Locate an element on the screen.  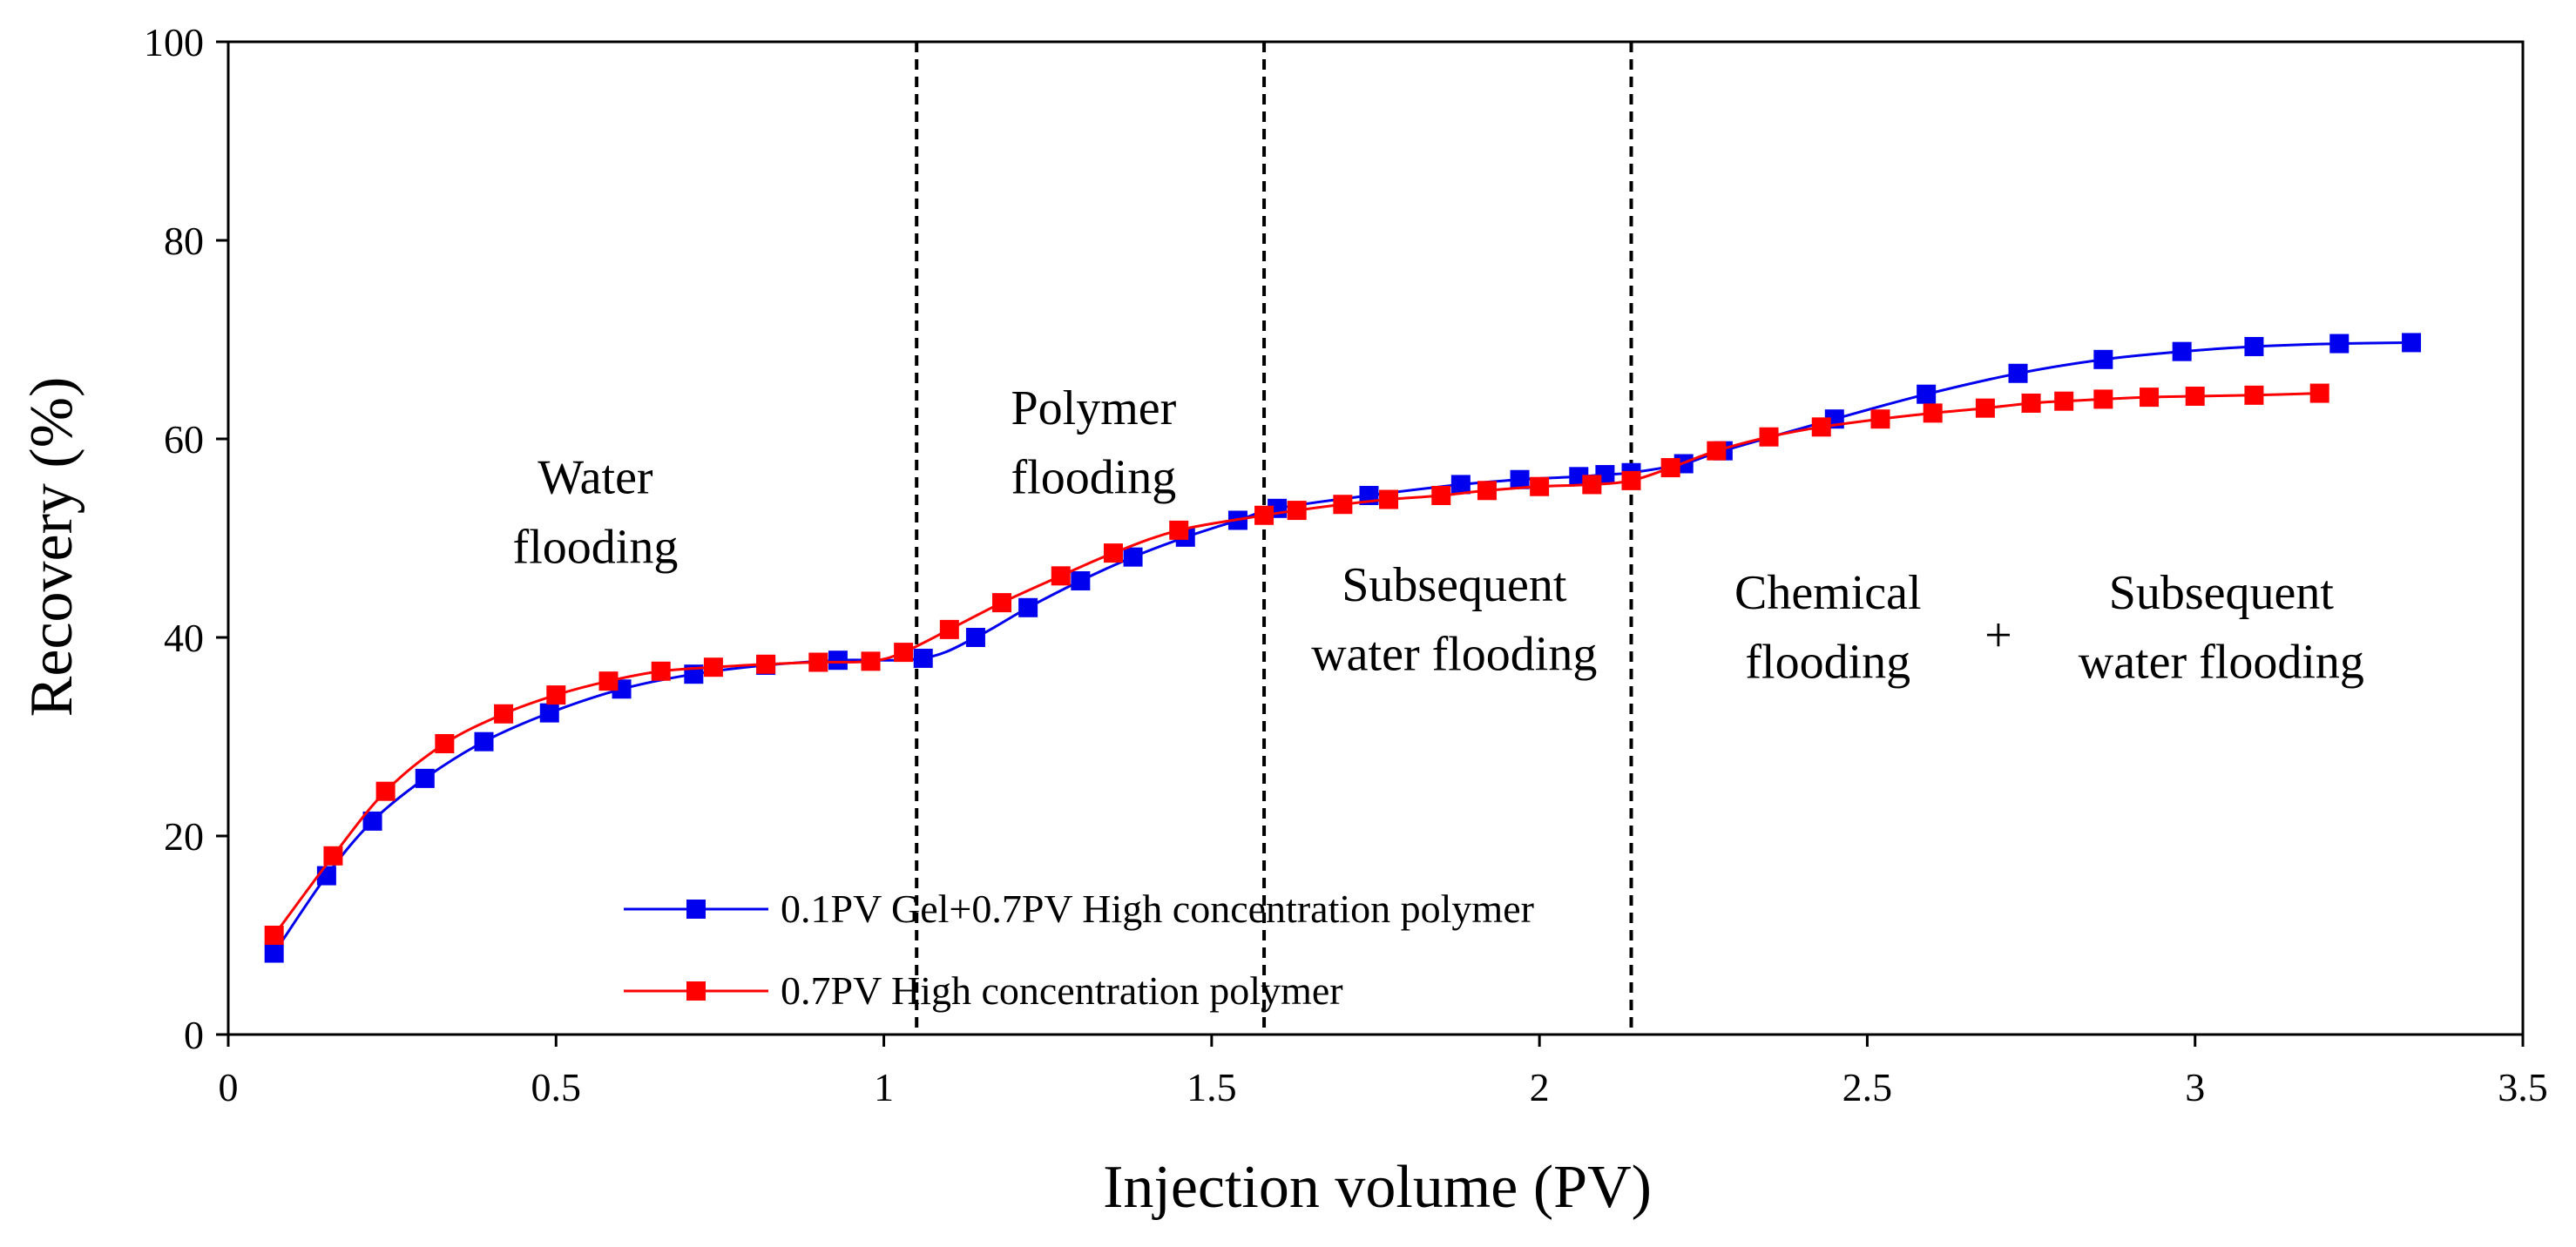
x-tick-label: 0 is located at coordinates (229, 1087).